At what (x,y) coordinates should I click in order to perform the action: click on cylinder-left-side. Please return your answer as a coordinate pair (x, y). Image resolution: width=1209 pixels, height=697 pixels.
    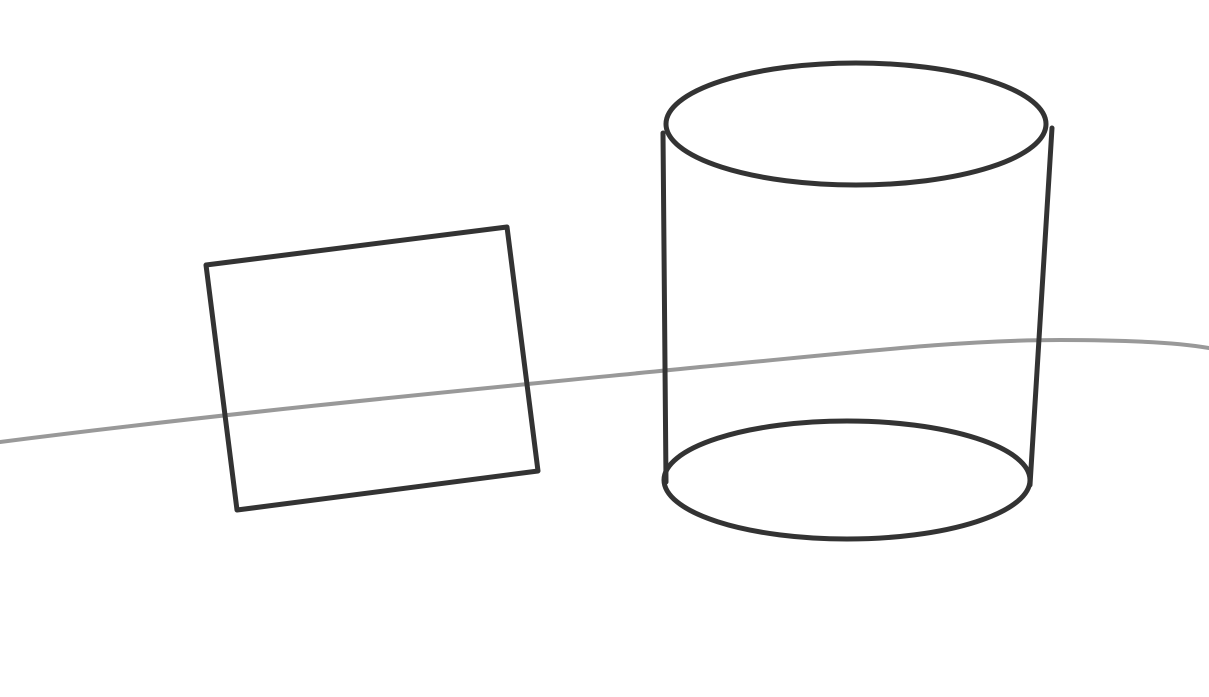
    Looking at the image, I should click on (664, 307).